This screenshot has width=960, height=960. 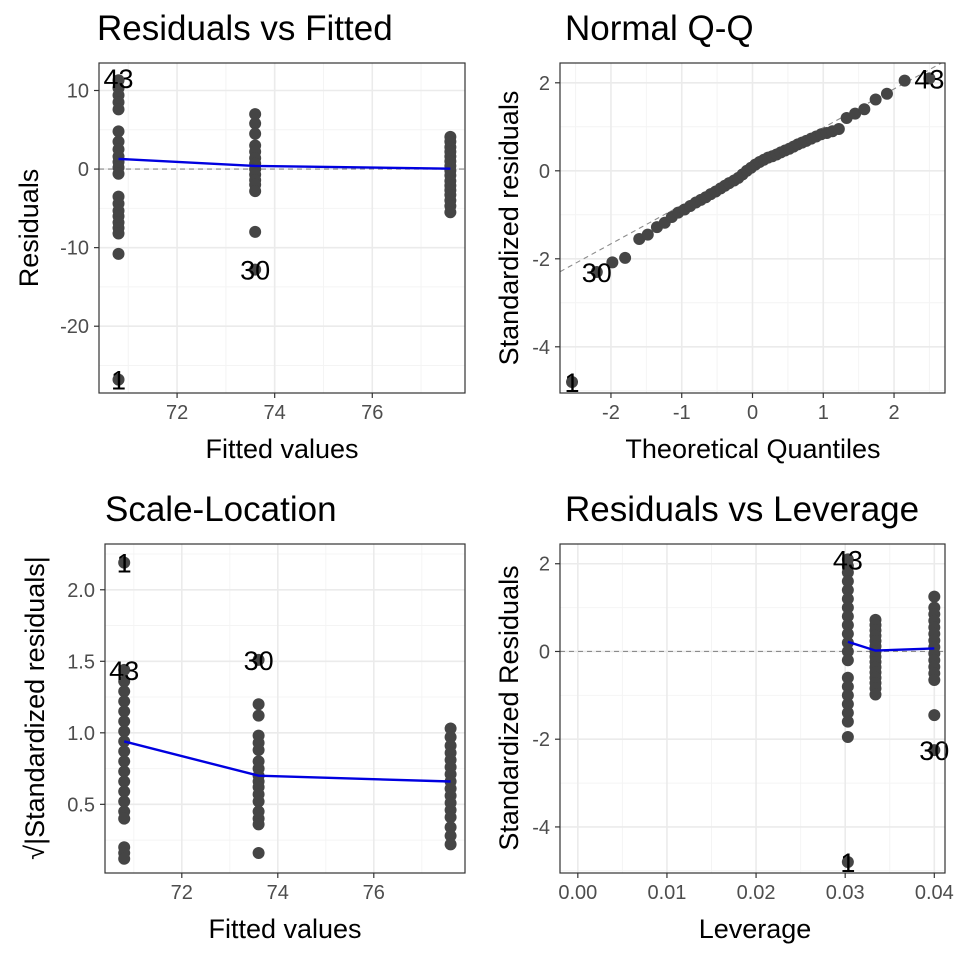 I want to click on y-tick-label: 2.0, so click(x=81, y=591).